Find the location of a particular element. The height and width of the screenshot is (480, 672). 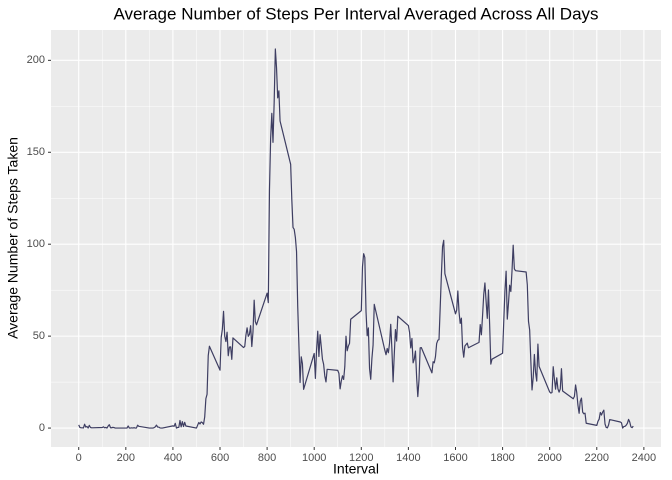

x-tick-label: 1800 is located at coordinates (502, 458).